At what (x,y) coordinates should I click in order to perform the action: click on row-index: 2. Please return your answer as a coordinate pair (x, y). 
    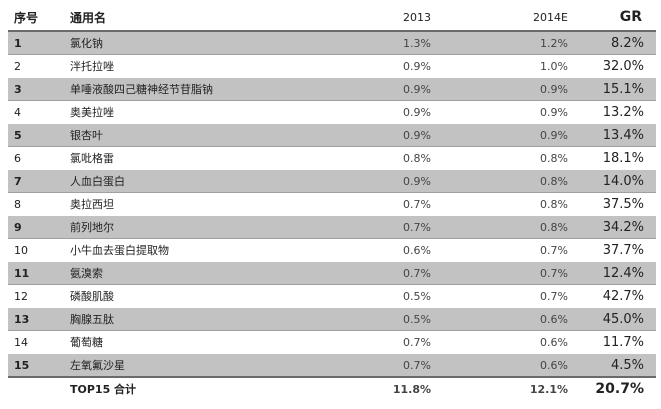
    Looking at the image, I should click on (37, 66).